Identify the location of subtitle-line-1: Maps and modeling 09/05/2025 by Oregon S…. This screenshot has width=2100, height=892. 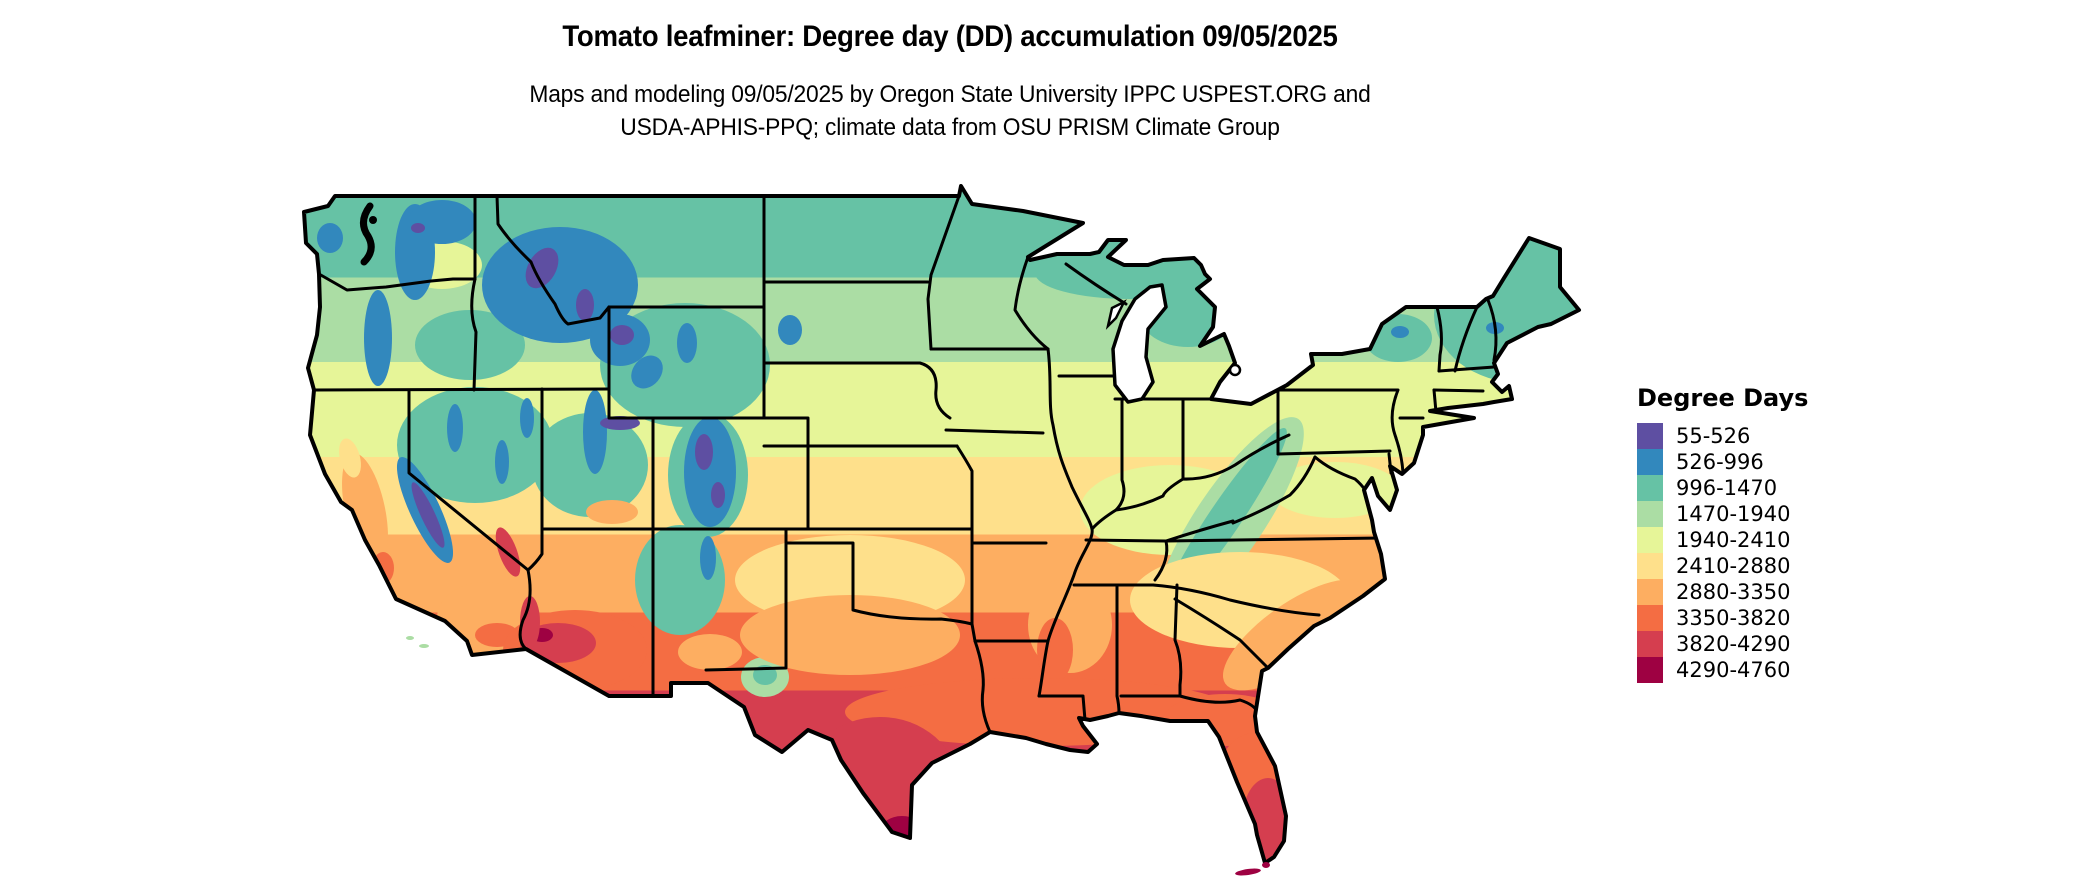
(950, 94).